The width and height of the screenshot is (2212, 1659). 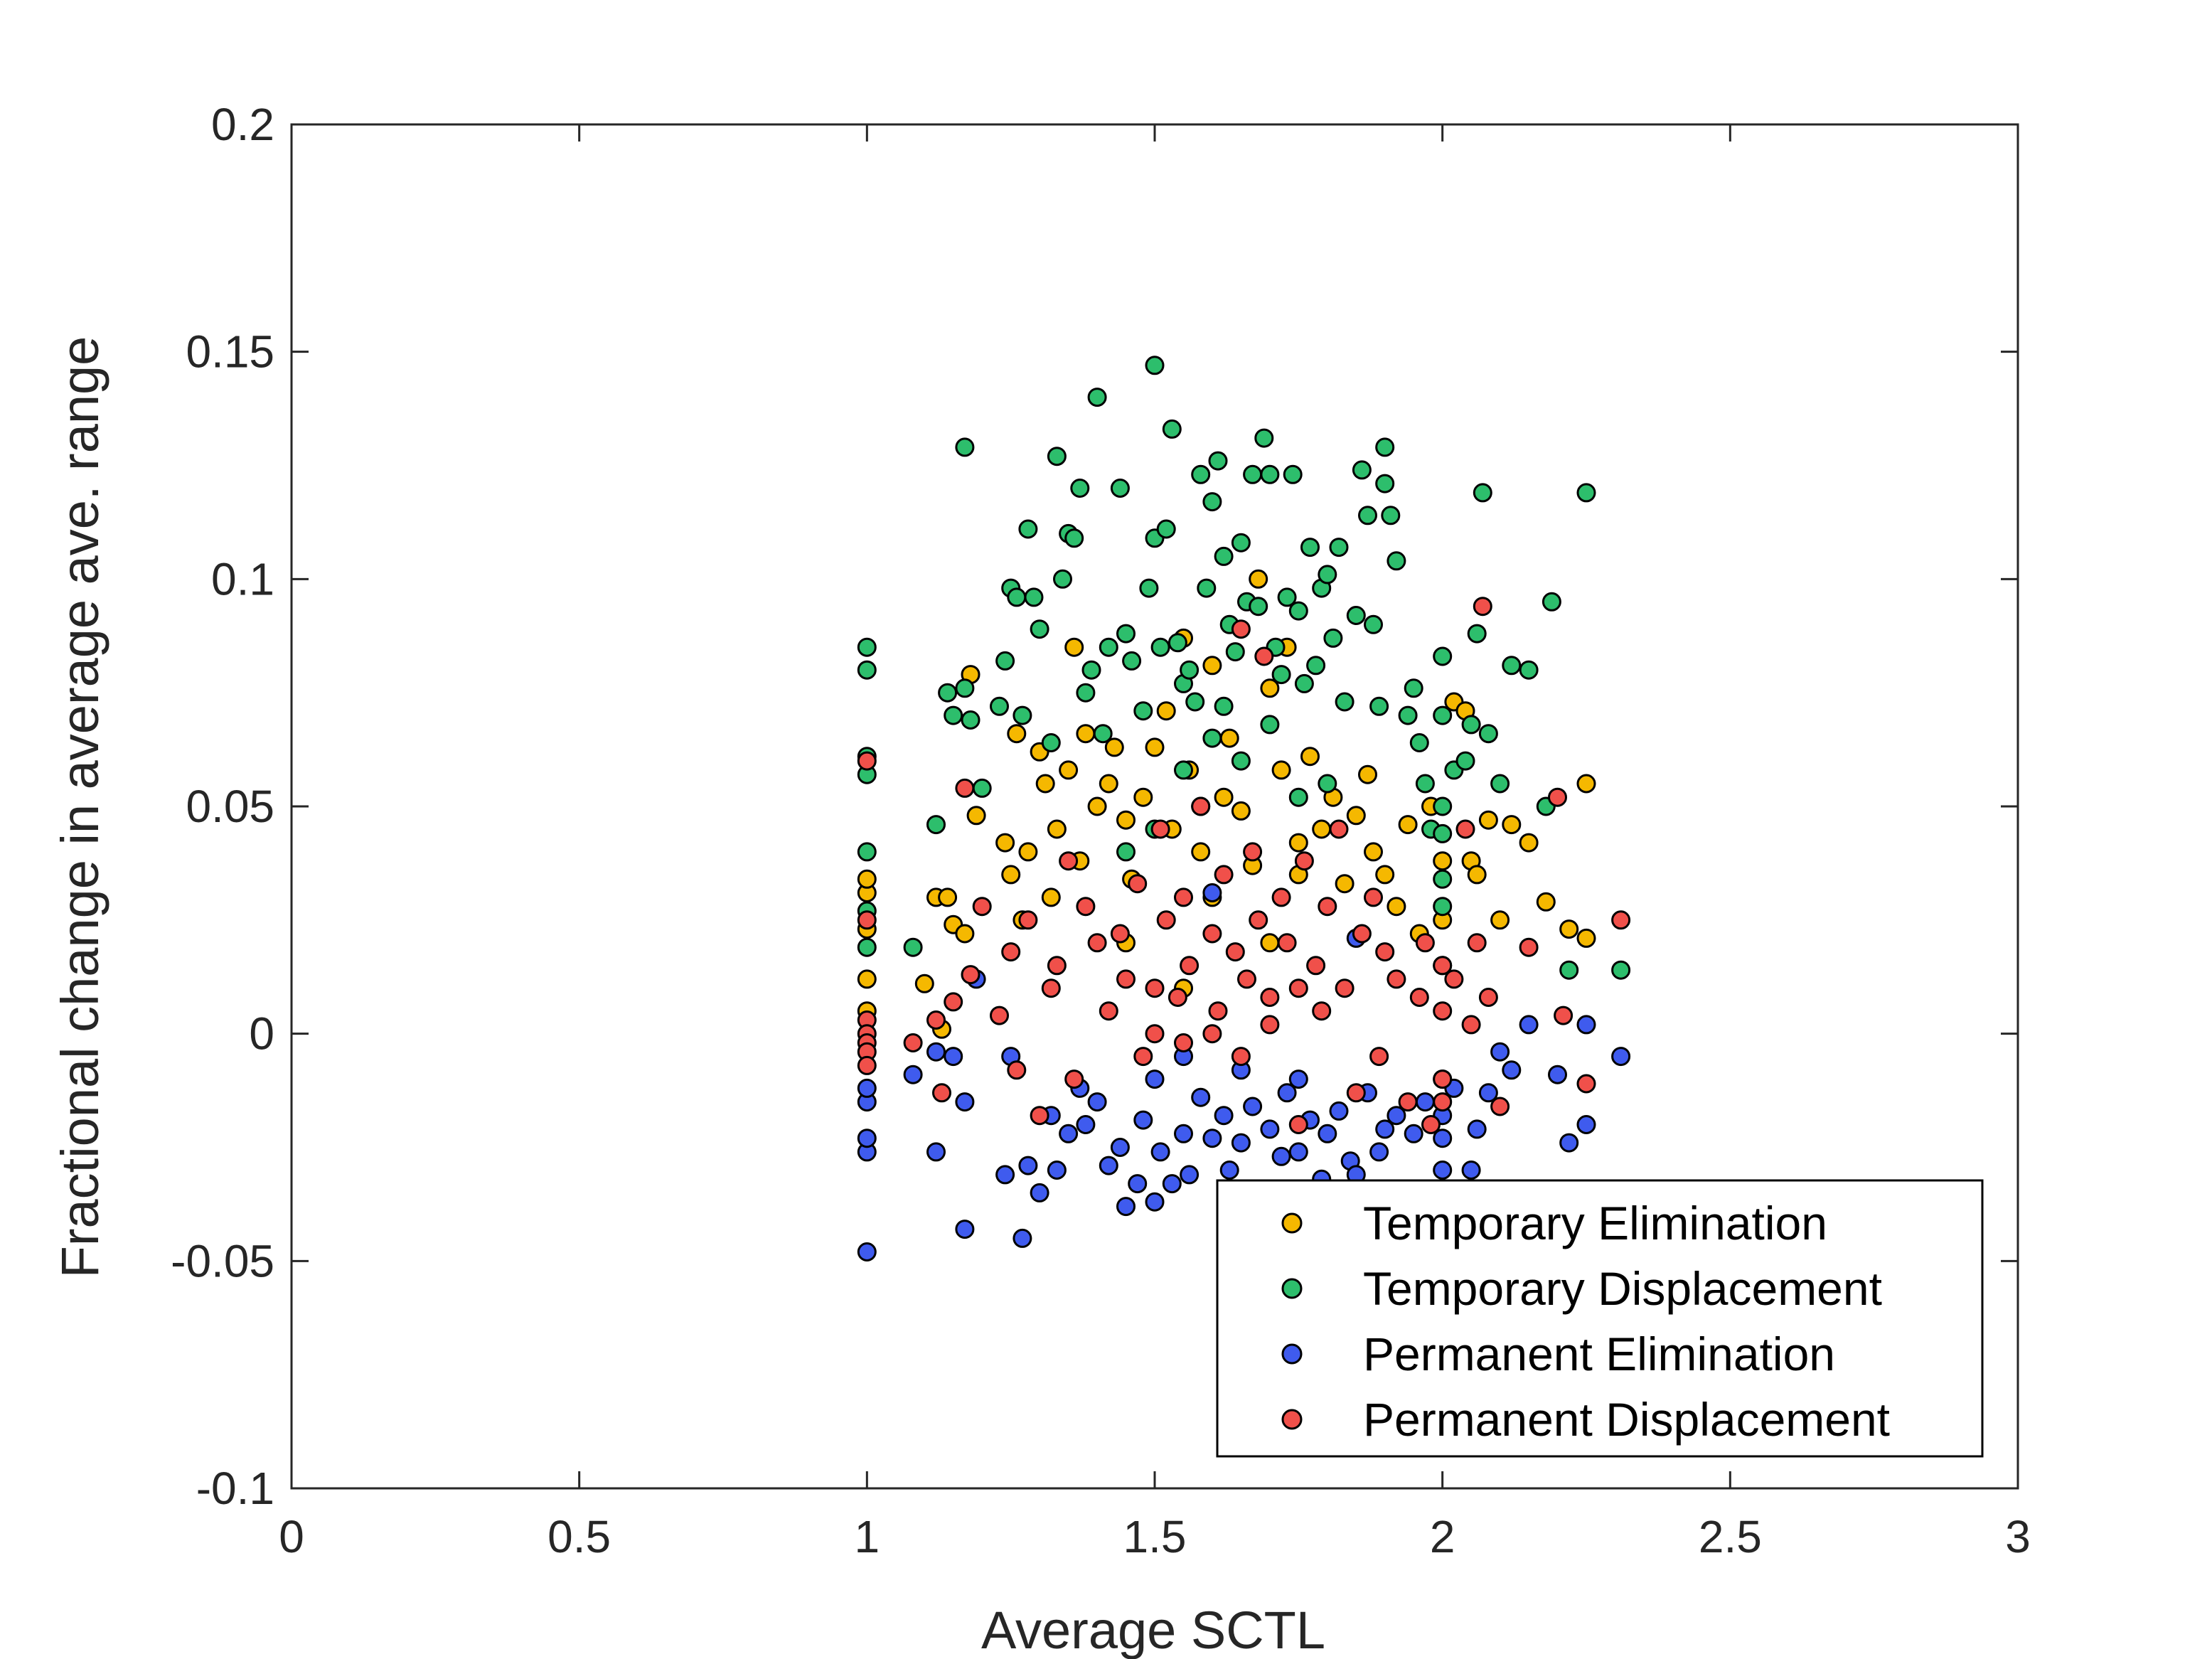 I want to click on y-tick-label: -0.1, so click(x=235, y=1488).